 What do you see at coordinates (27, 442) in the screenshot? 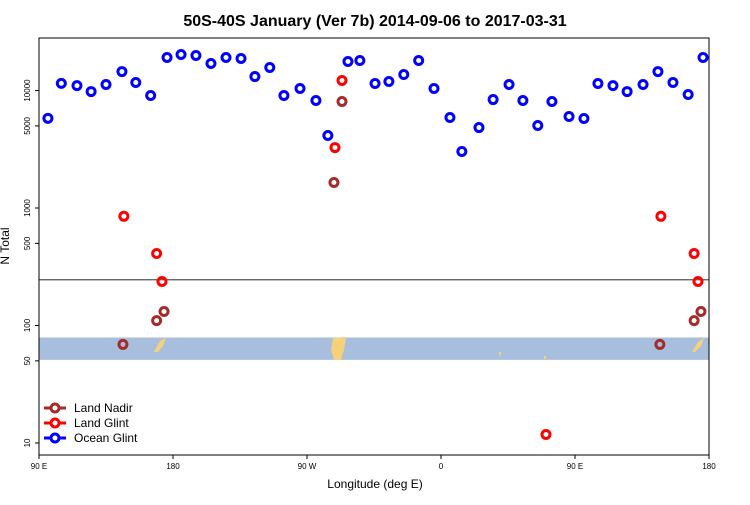
I see `y-tick-label: 10` at bounding box center [27, 442].